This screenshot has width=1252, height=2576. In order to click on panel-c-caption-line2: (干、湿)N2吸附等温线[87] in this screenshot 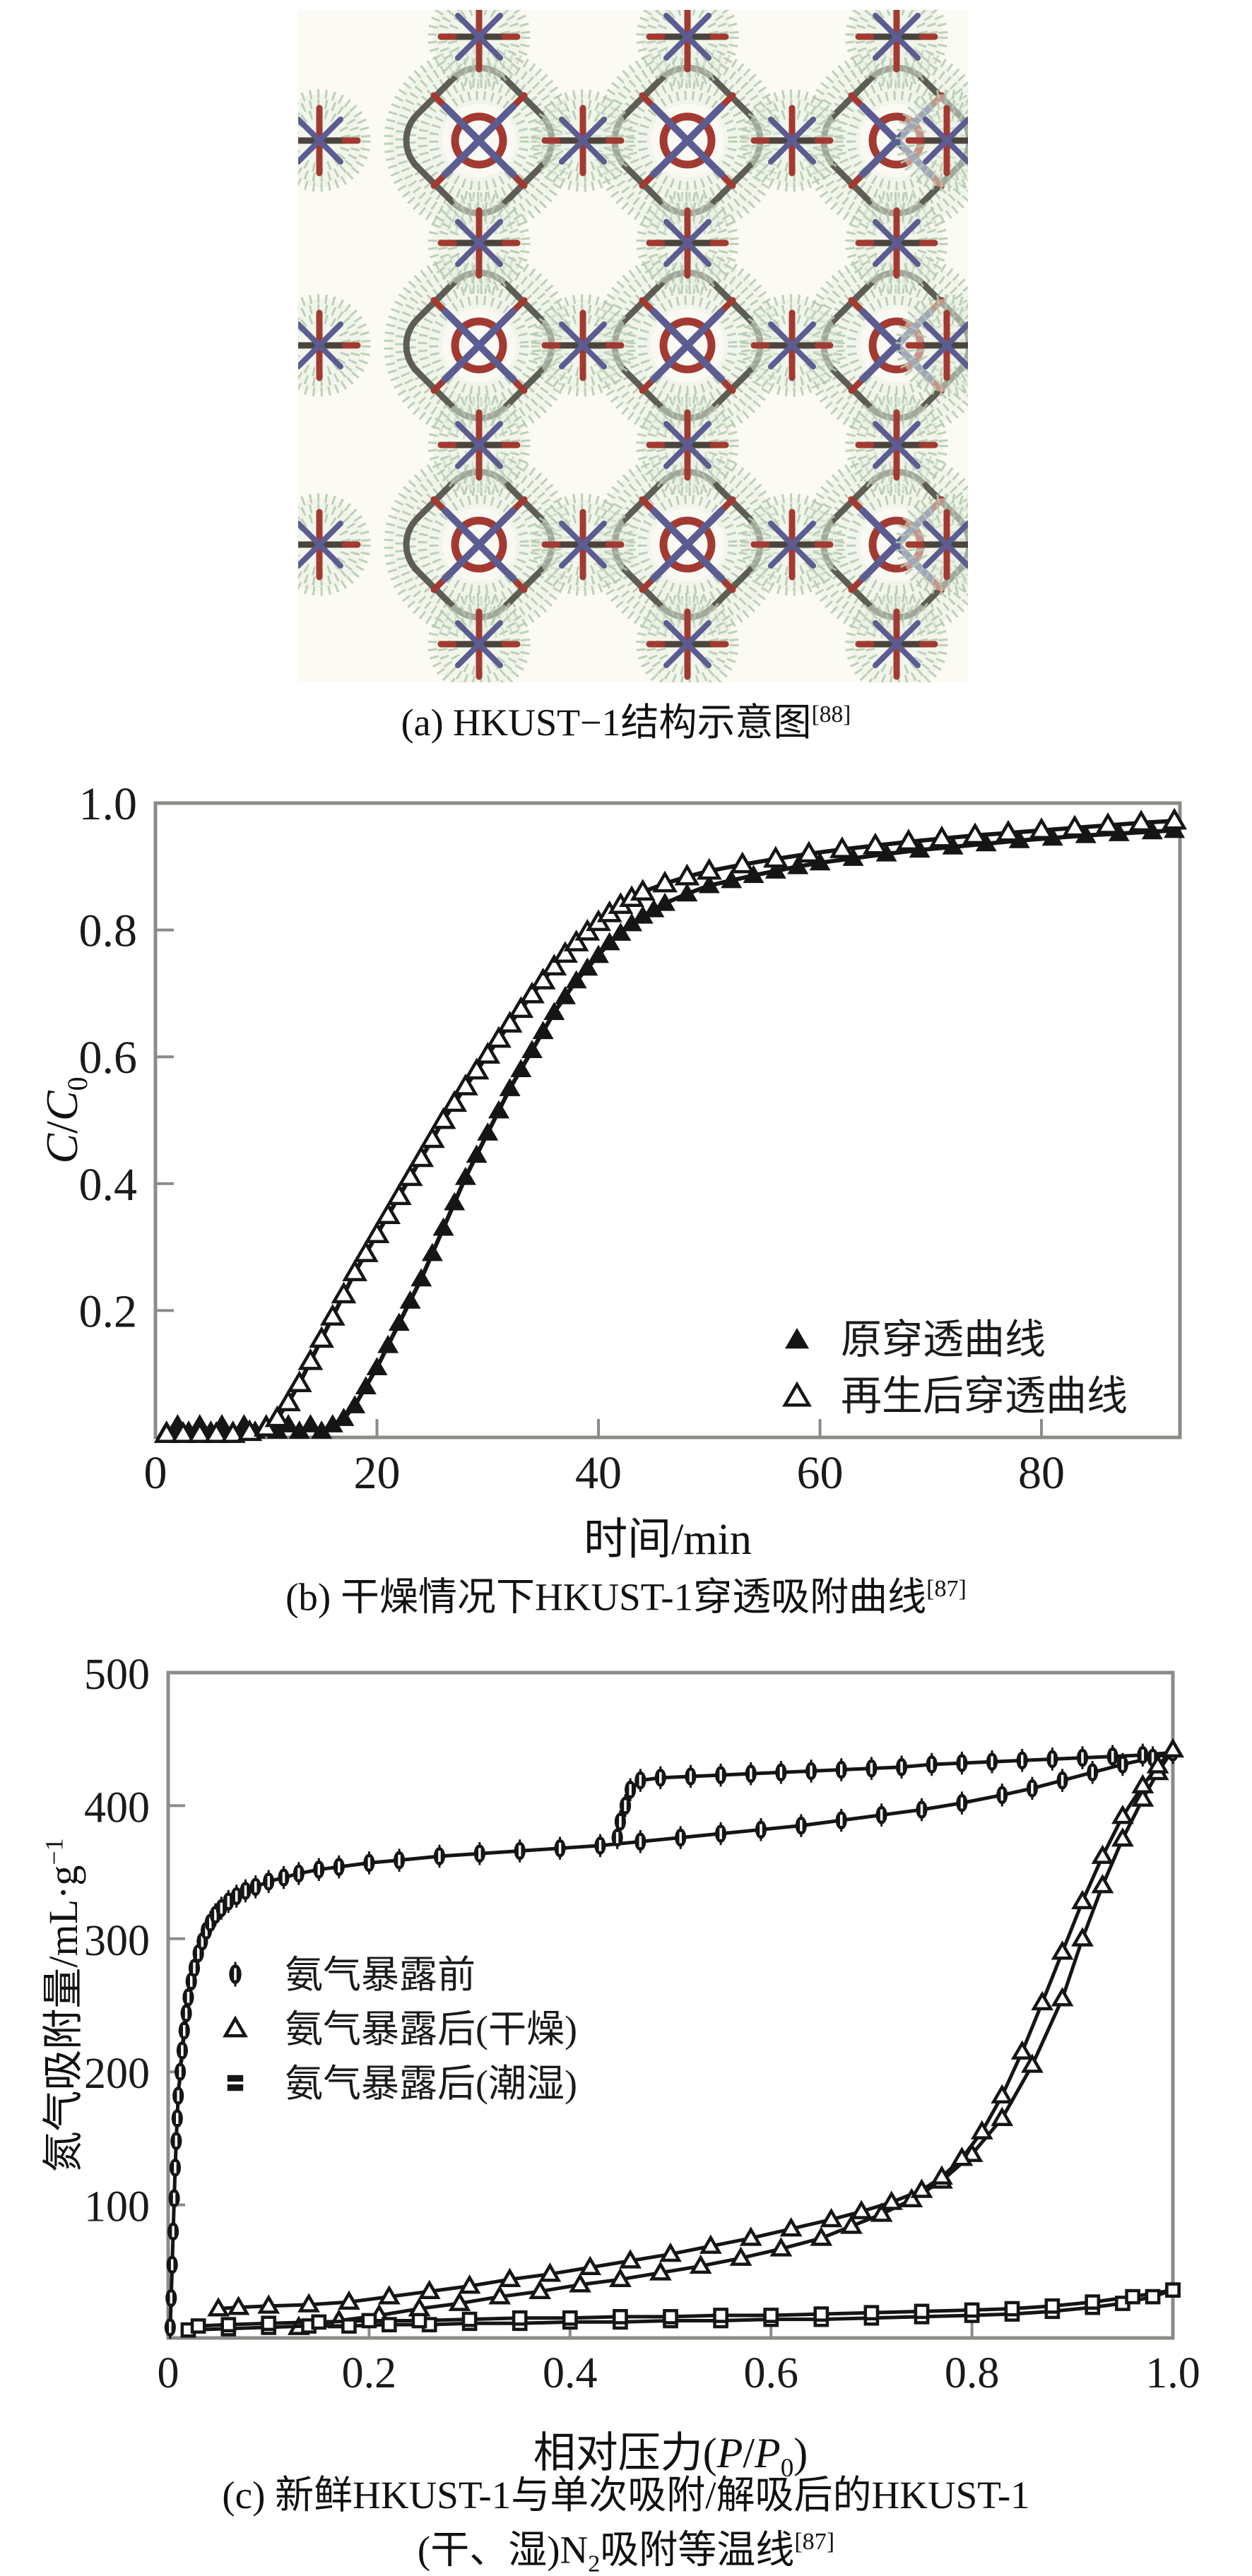, I will do `click(626, 2552)`.